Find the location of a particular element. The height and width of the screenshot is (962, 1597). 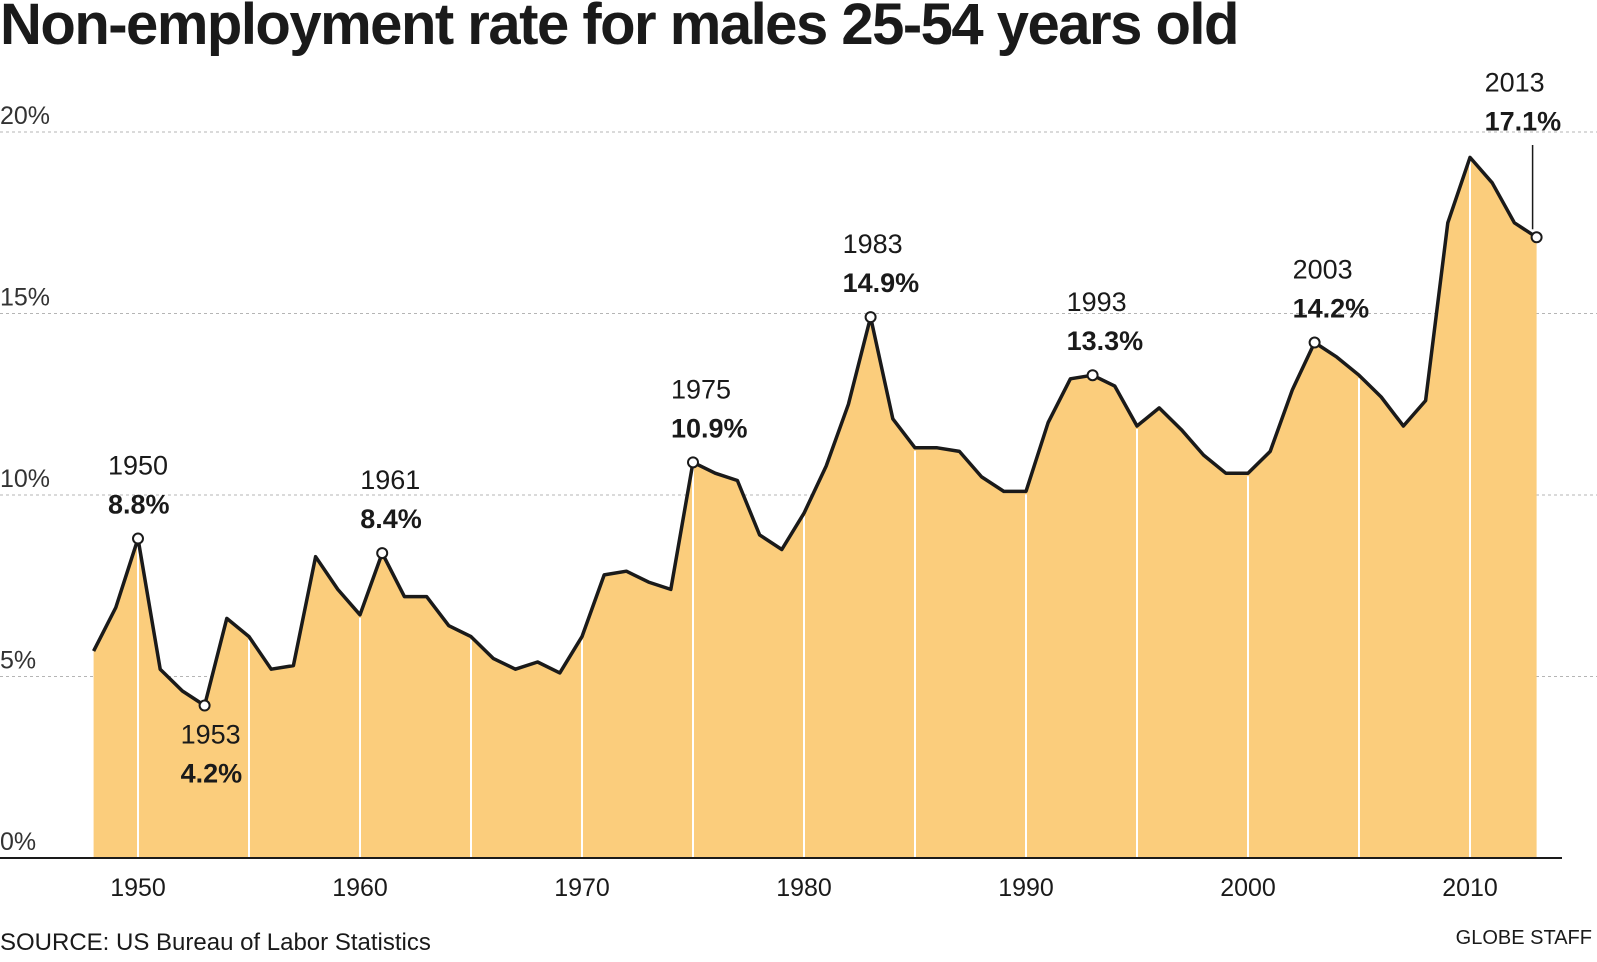

annotation-value: 17.1% is located at coordinates (1523, 121).